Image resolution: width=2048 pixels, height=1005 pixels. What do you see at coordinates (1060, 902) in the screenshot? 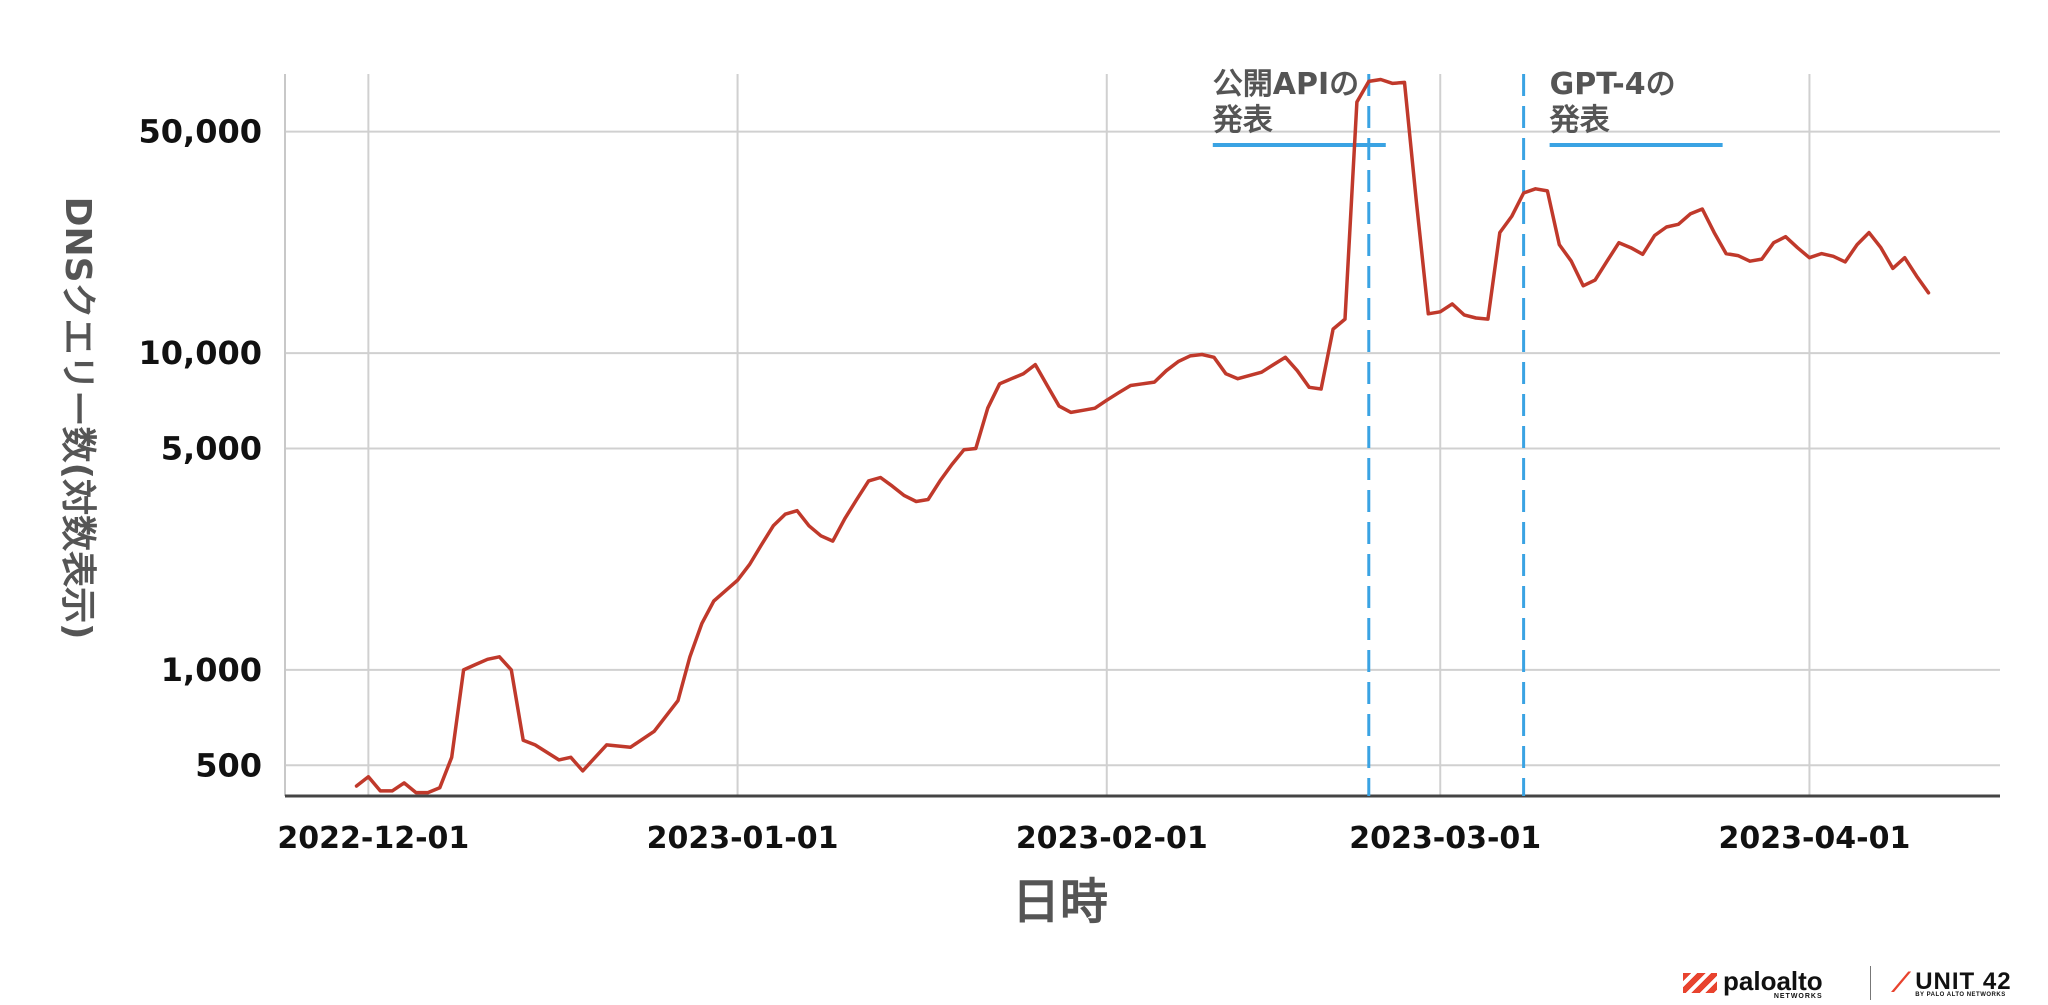
I see `x-axis-title: 日時` at bounding box center [1060, 902].